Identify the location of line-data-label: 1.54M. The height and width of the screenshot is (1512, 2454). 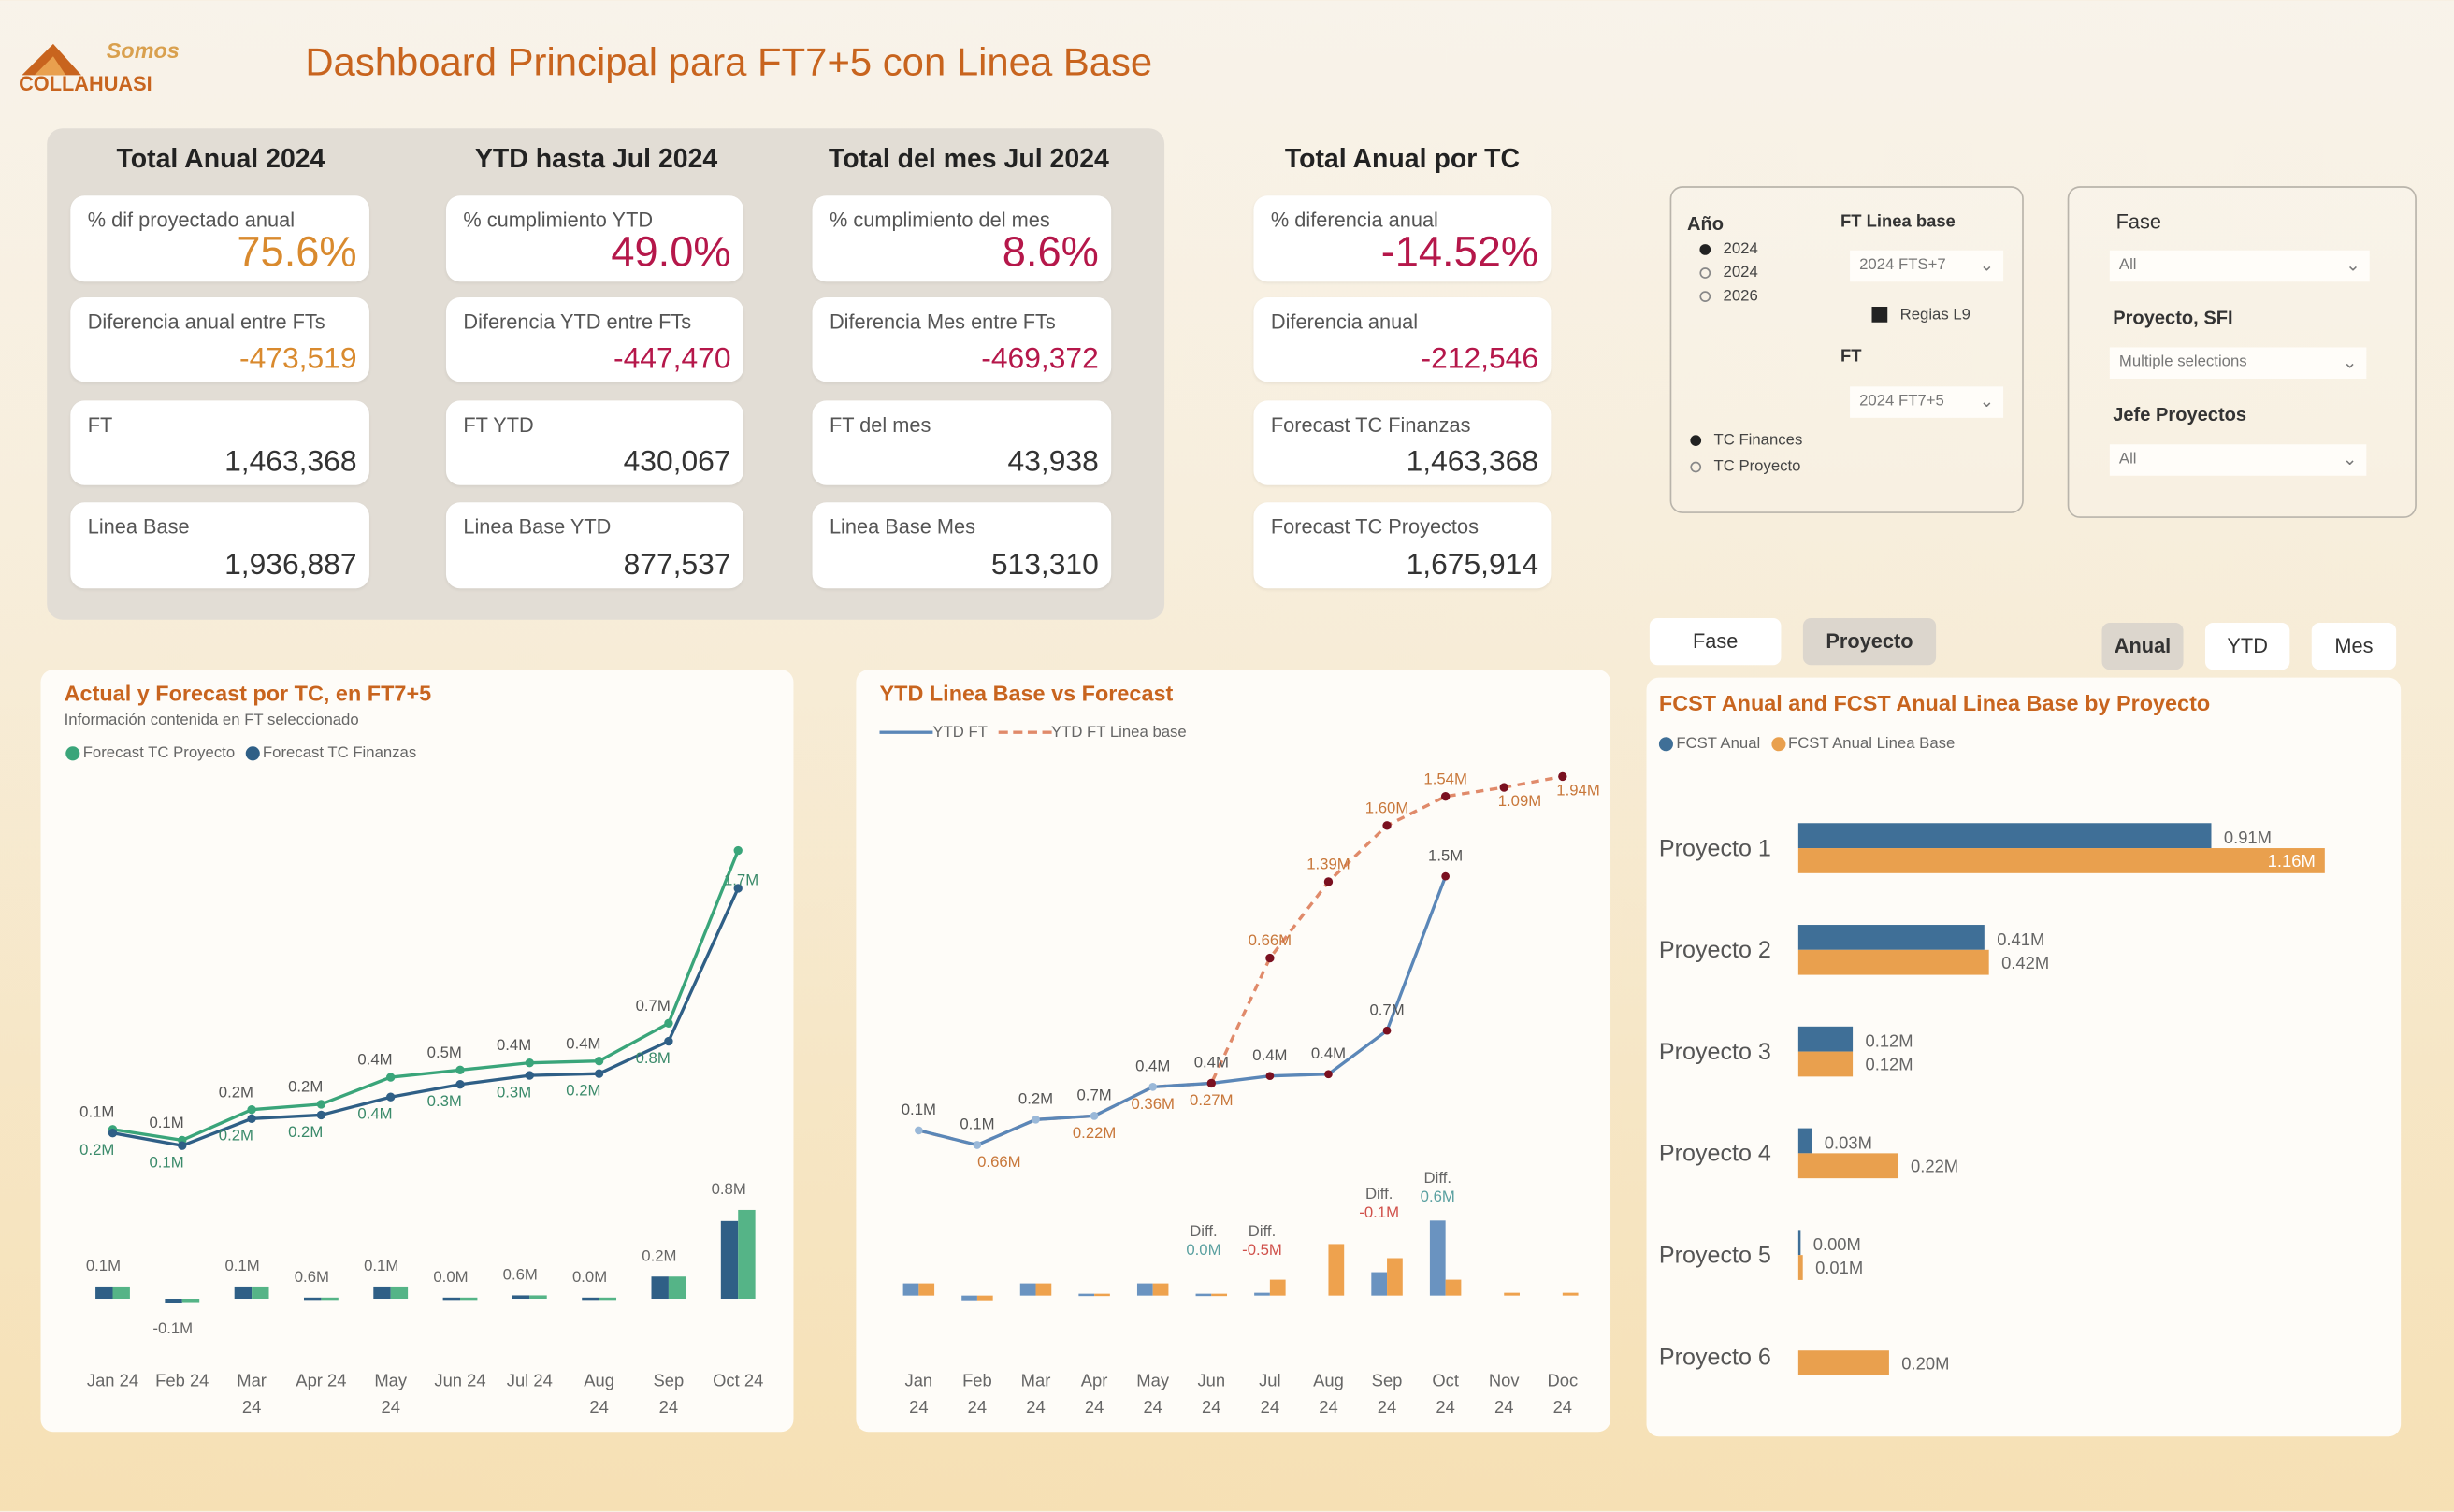
(1444, 778).